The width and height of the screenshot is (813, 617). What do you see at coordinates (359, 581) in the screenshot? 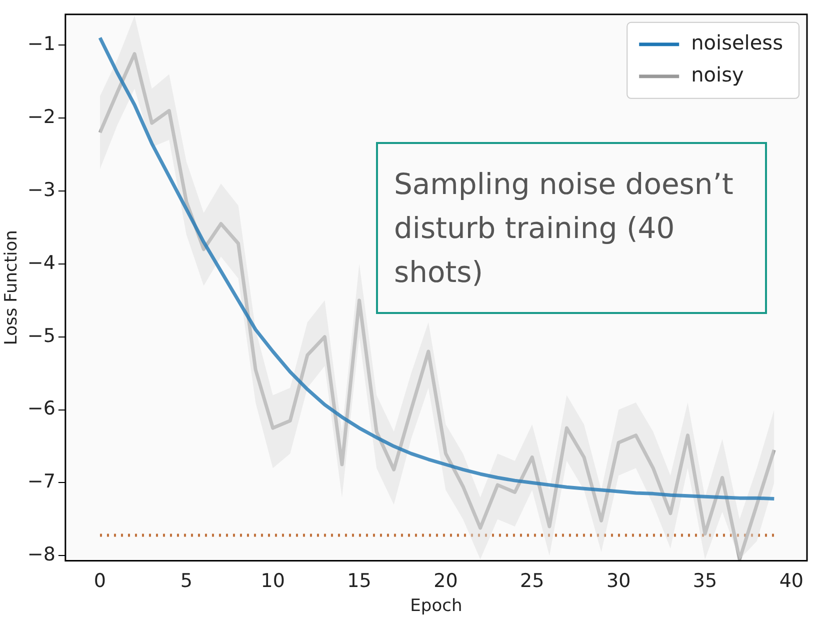
I see `x-tick-label: 15` at bounding box center [359, 581].